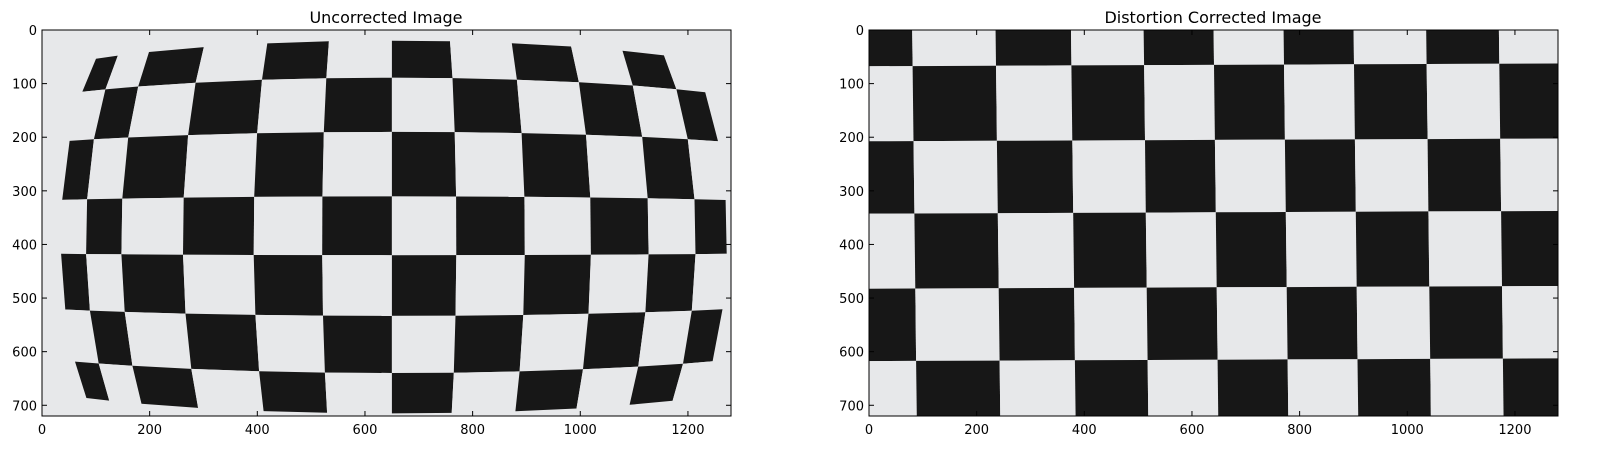 The image size is (1602, 460). I want to click on x-tick-label: 600, so click(365, 430).